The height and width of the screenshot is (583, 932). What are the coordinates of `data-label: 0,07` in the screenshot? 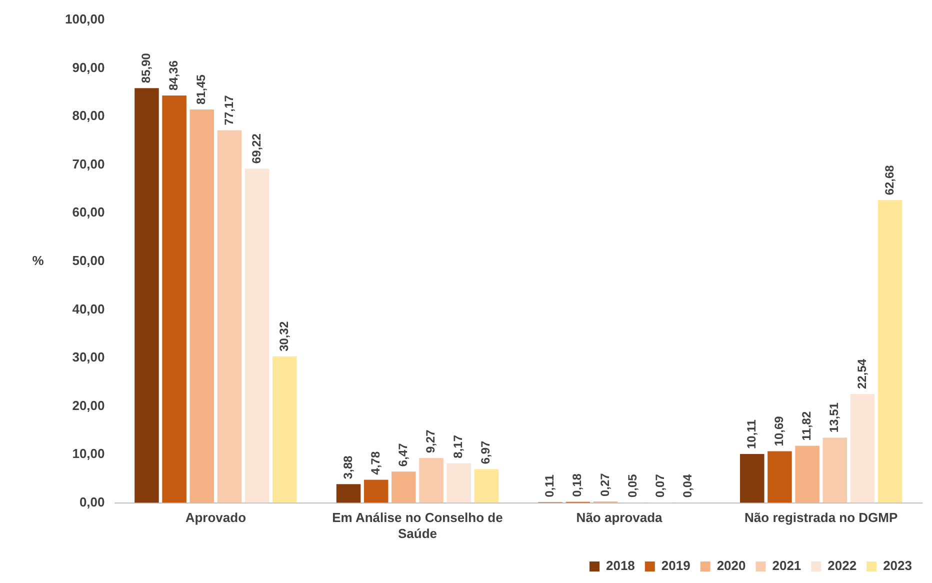 It's located at (659, 486).